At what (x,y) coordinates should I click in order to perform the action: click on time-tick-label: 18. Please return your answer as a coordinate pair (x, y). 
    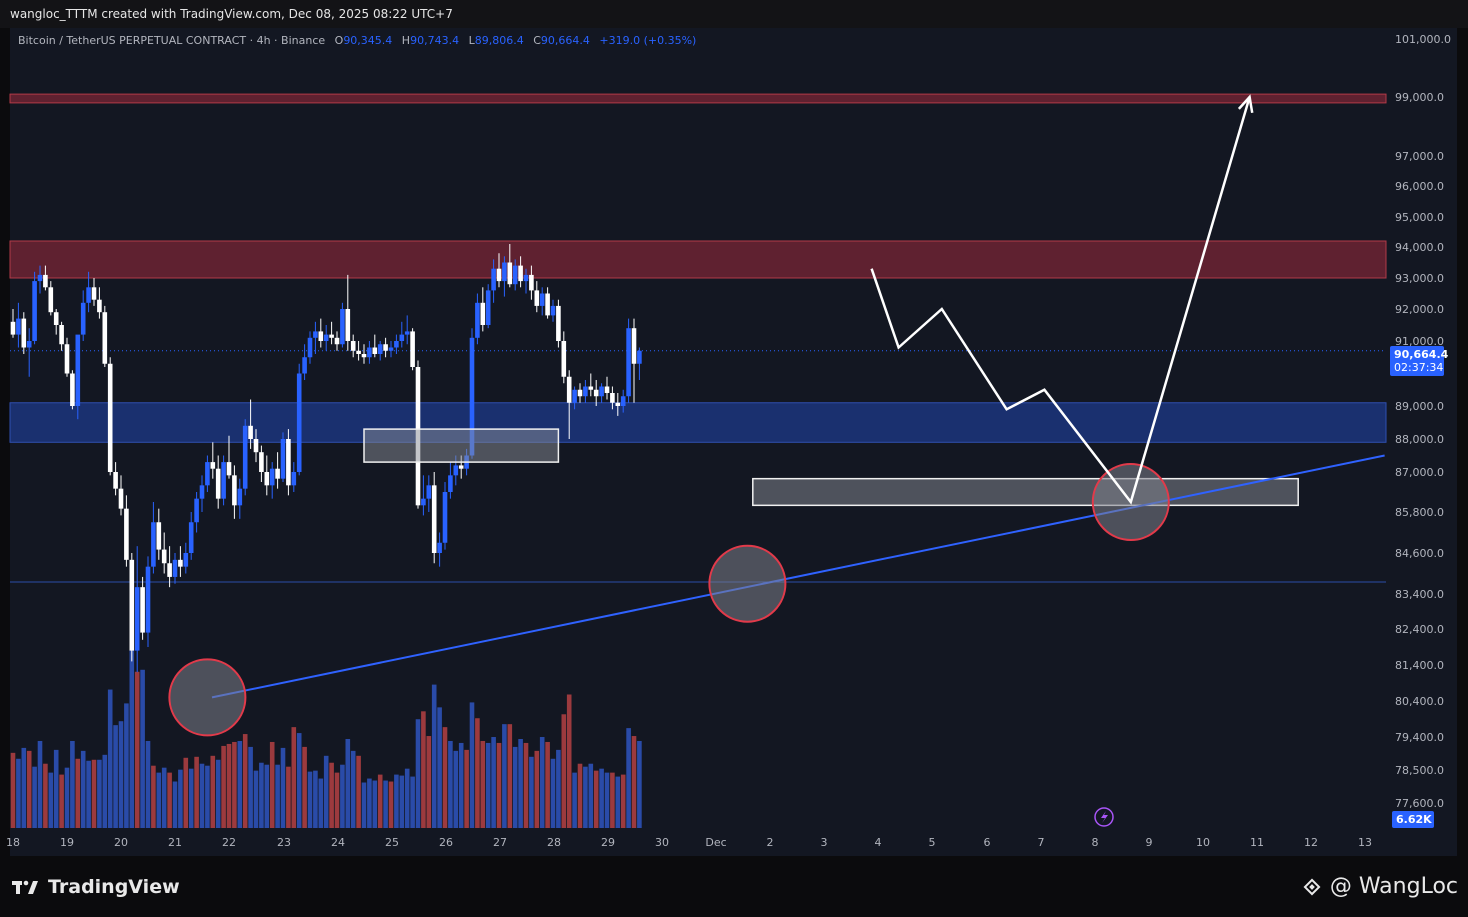
    Looking at the image, I should click on (13, 842).